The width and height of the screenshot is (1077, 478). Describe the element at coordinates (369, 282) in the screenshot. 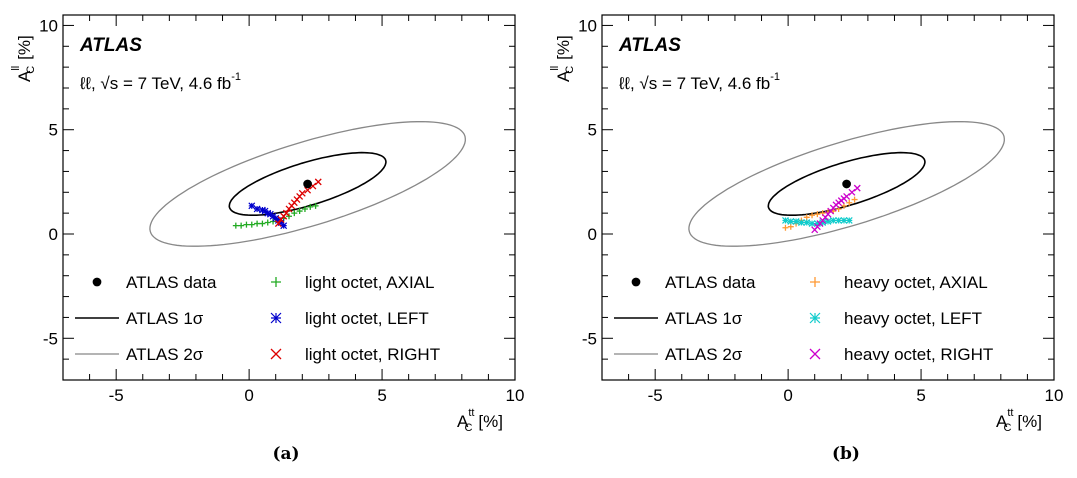

I see `legend-label: light octet, AXIAL` at that location.